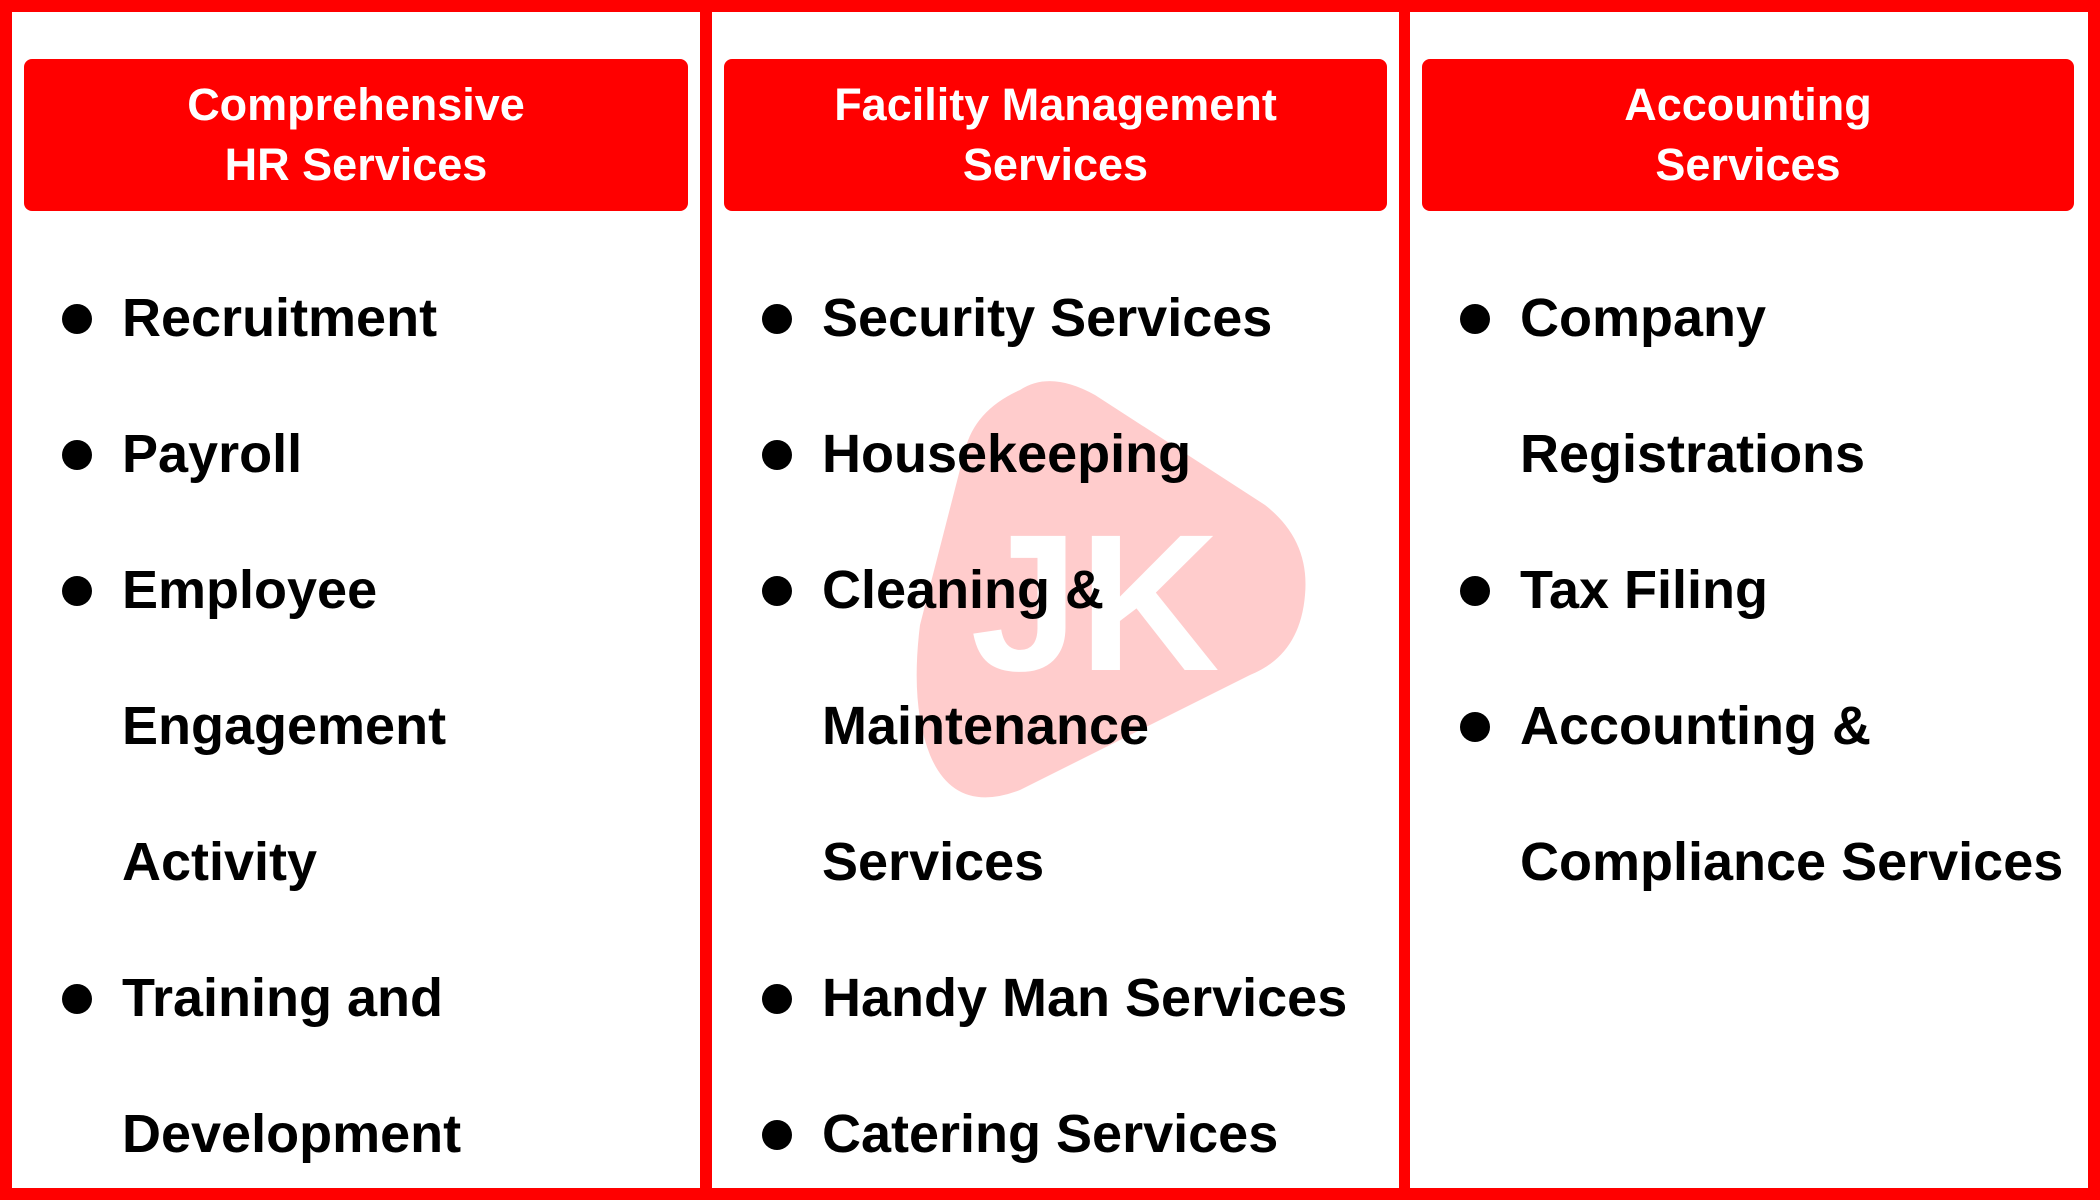 Image resolution: width=2100 pixels, height=1202 pixels. What do you see at coordinates (1693, 386) in the screenshot?
I see `list-item-label: Company Registrations` at bounding box center [1693, 386].